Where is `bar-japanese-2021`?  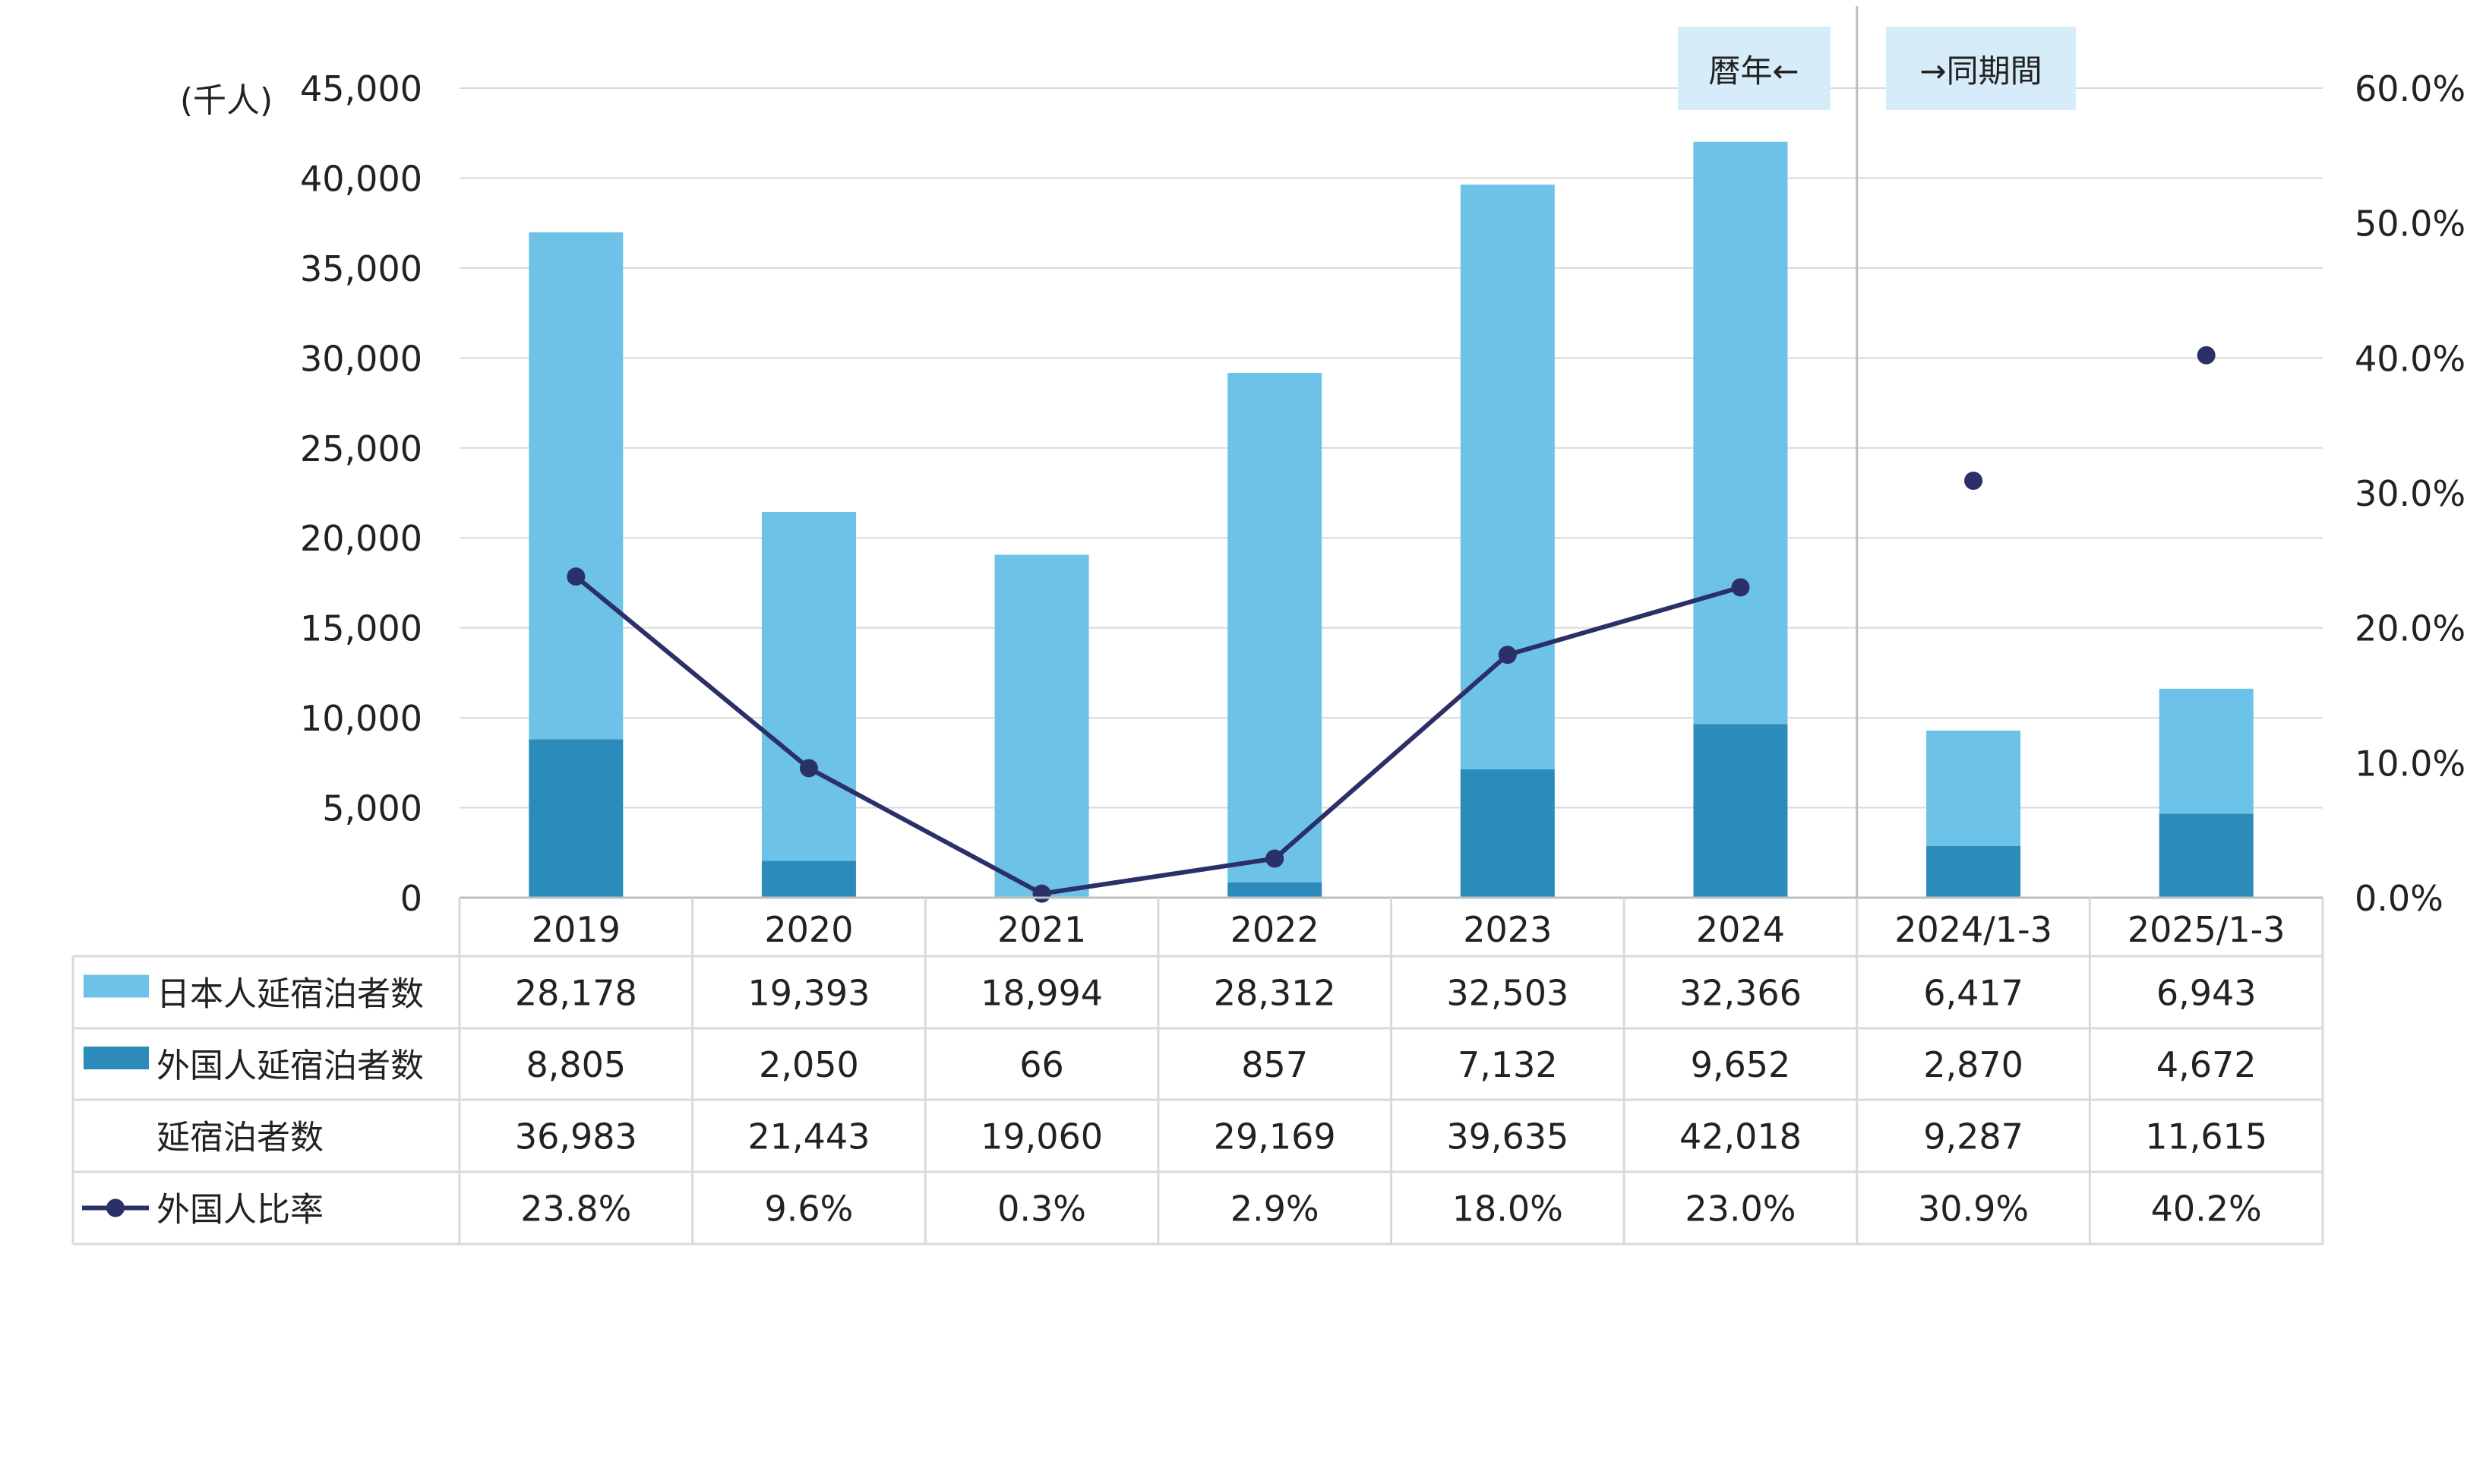
bar-japanese-2021 is located at coordinates (1041, 725).